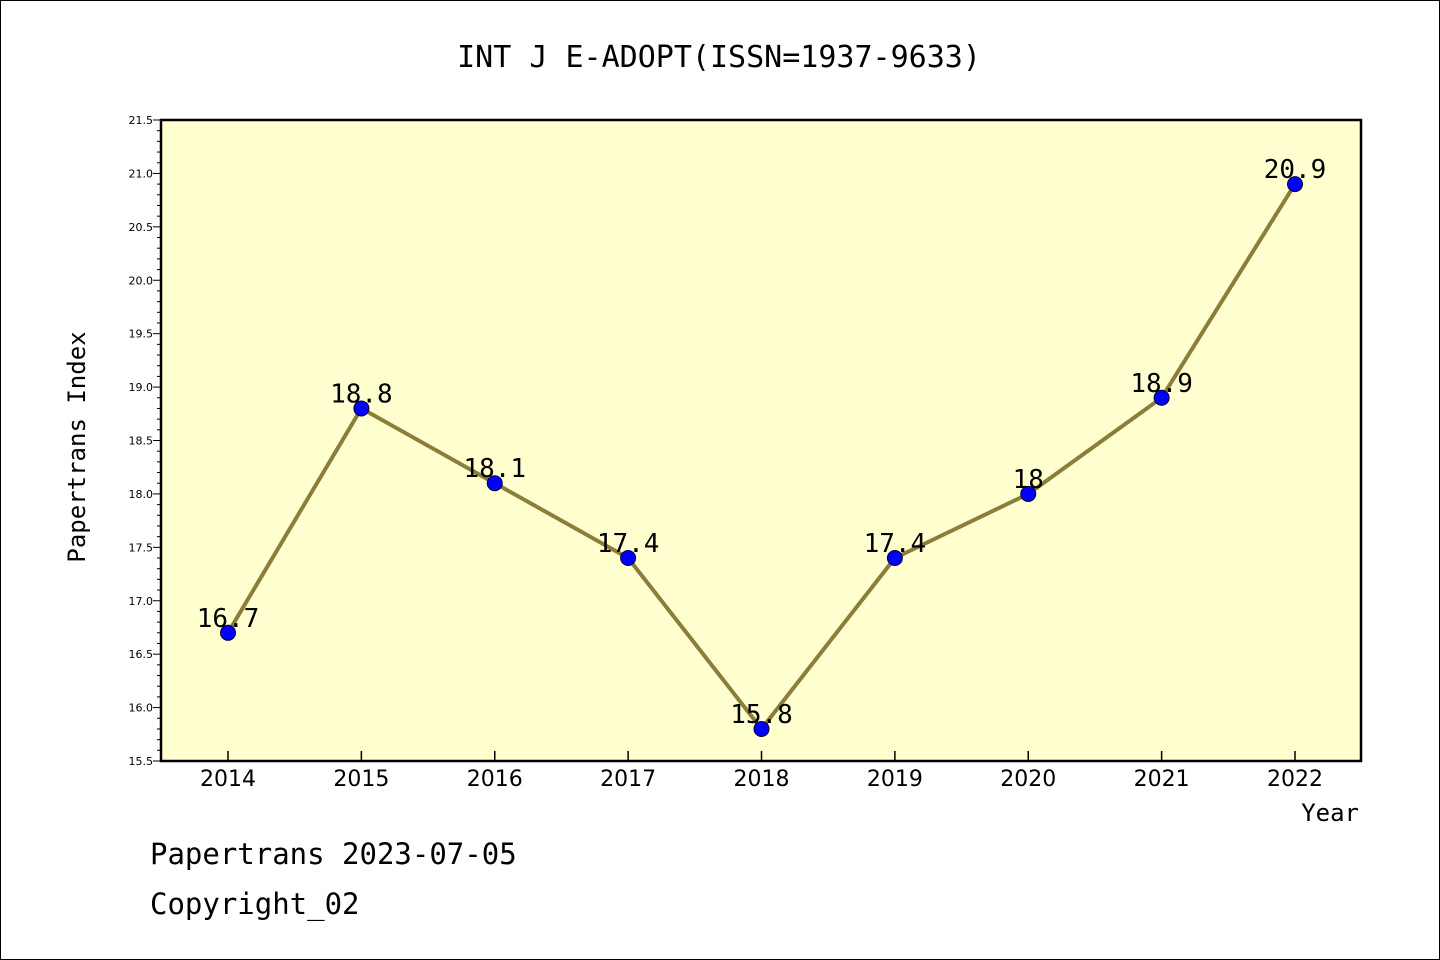  Describe the element at coordinates (141, 173) in the screenshot. I see `y-tick-label: 21.0` at that location.